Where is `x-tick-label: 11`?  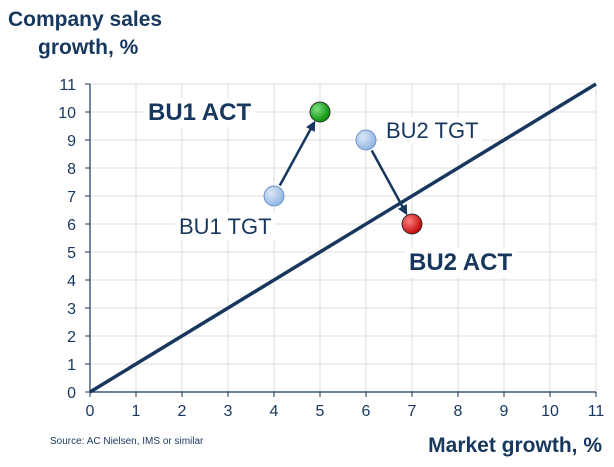 x-tick-label: 11 is located at coordinates (596, 411).